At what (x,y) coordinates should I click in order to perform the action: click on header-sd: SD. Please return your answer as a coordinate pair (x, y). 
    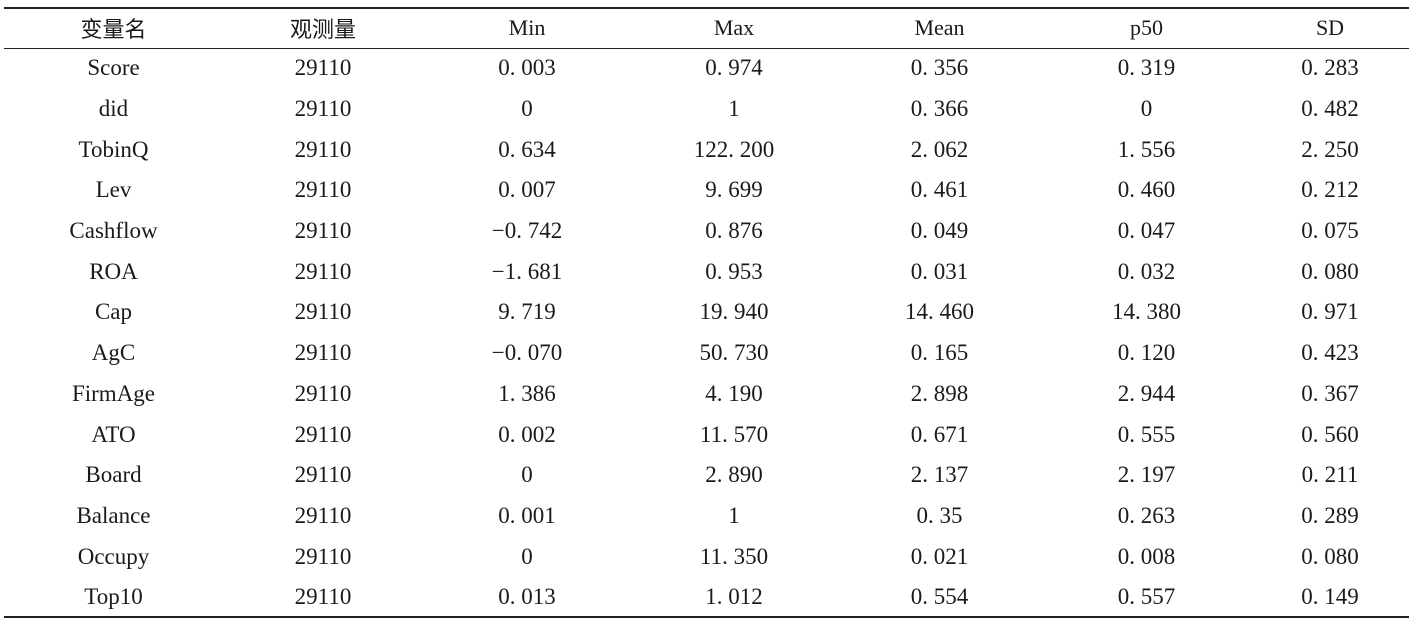
    Looking at the image, I should click on (1330, 27).